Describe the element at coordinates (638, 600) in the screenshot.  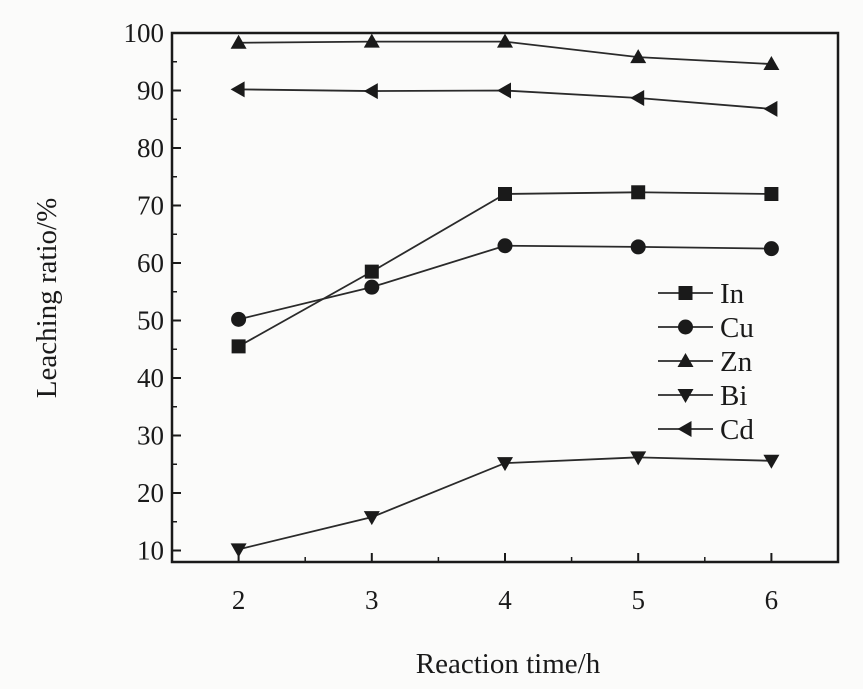
I see `x-tick-label: 5` at that location.